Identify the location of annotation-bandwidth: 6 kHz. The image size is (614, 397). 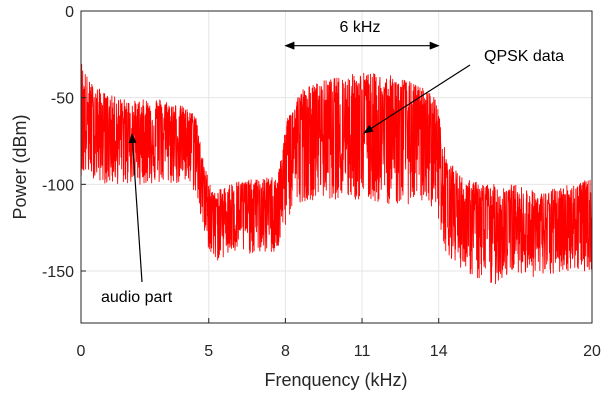
(362, 34).